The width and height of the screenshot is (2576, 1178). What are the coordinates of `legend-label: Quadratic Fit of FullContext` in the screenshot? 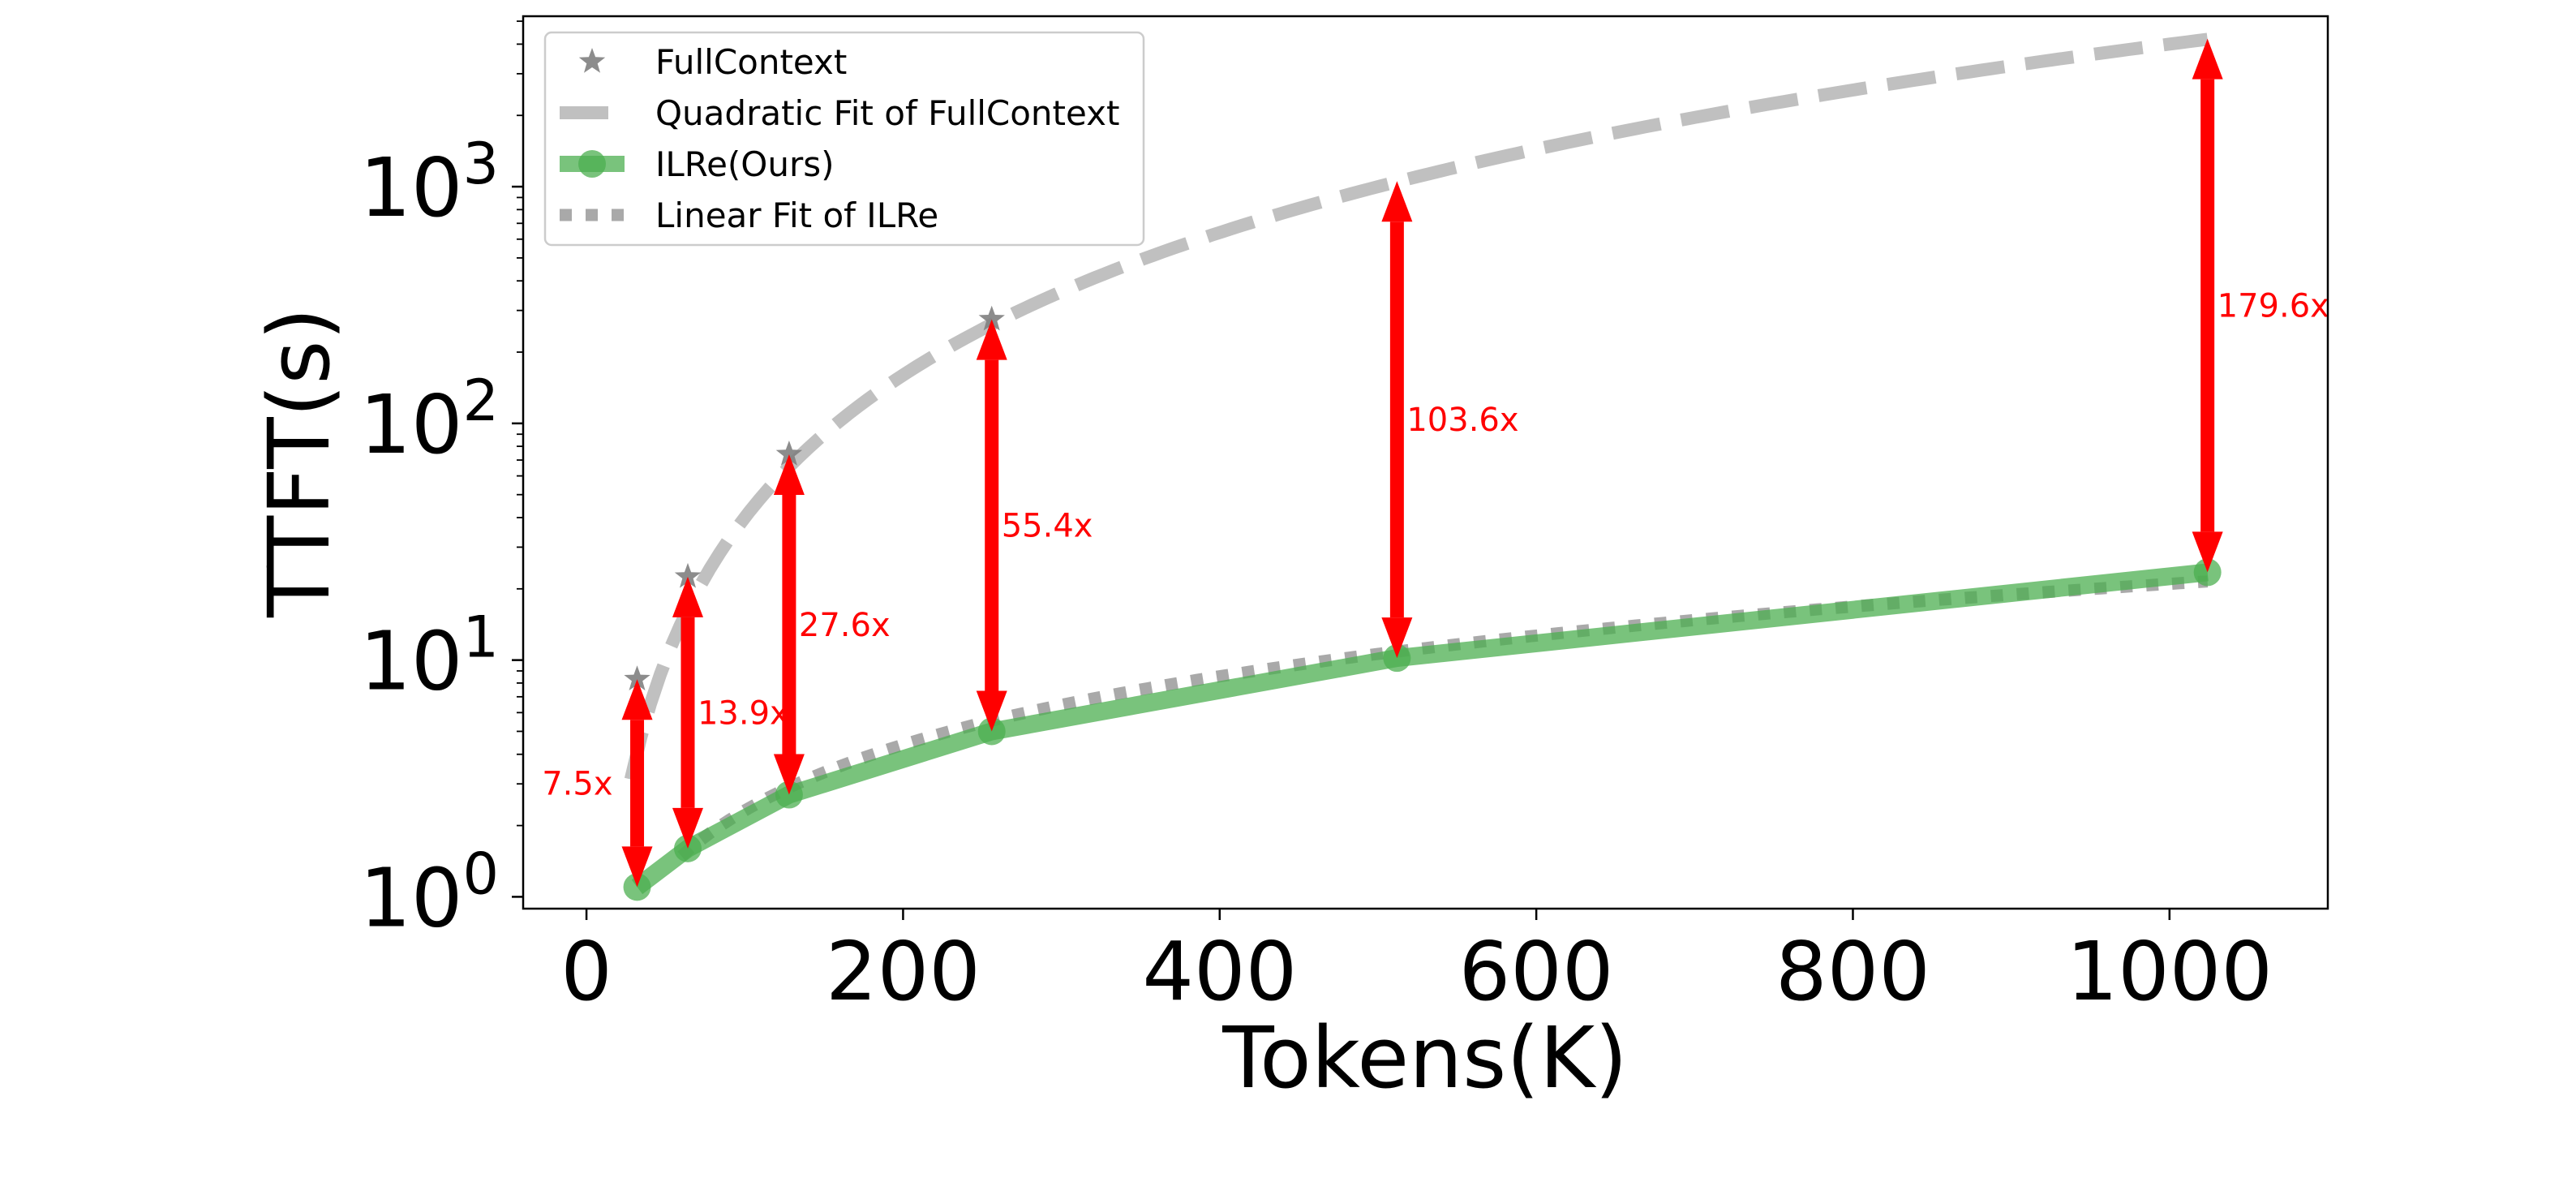 It's located at (887, 113).